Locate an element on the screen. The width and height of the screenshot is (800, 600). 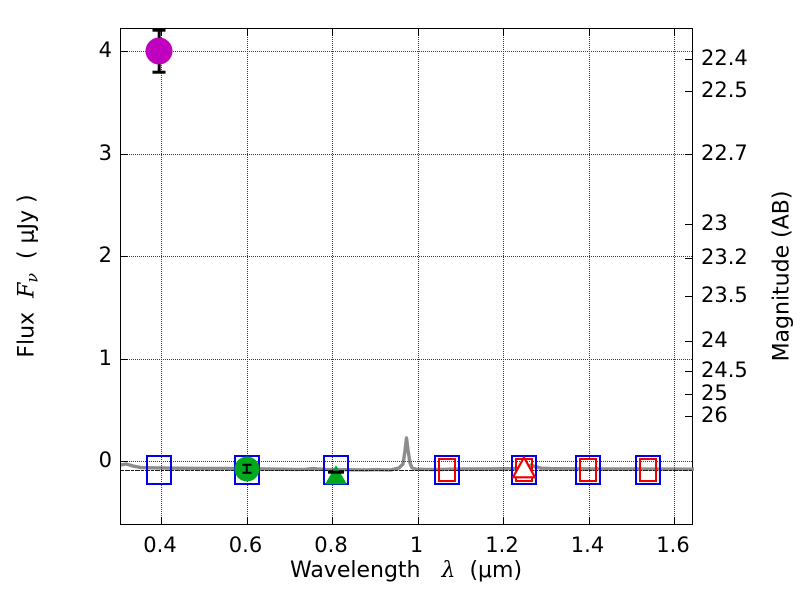
x-tick-0.4 is located at coordinates (162, 520).